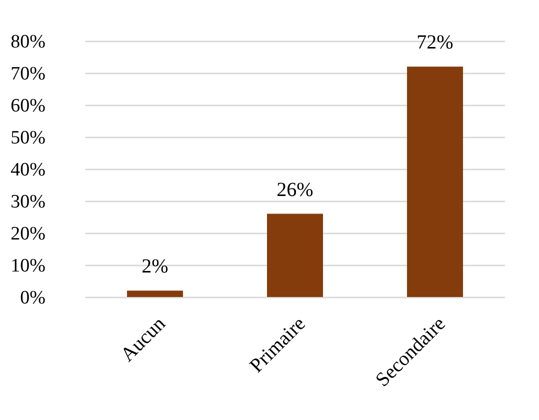 The image size is (539, 420). Describe the element at coordinates (28, 106) in the screenshot. I see `y-tick-label: 60%` at that location.